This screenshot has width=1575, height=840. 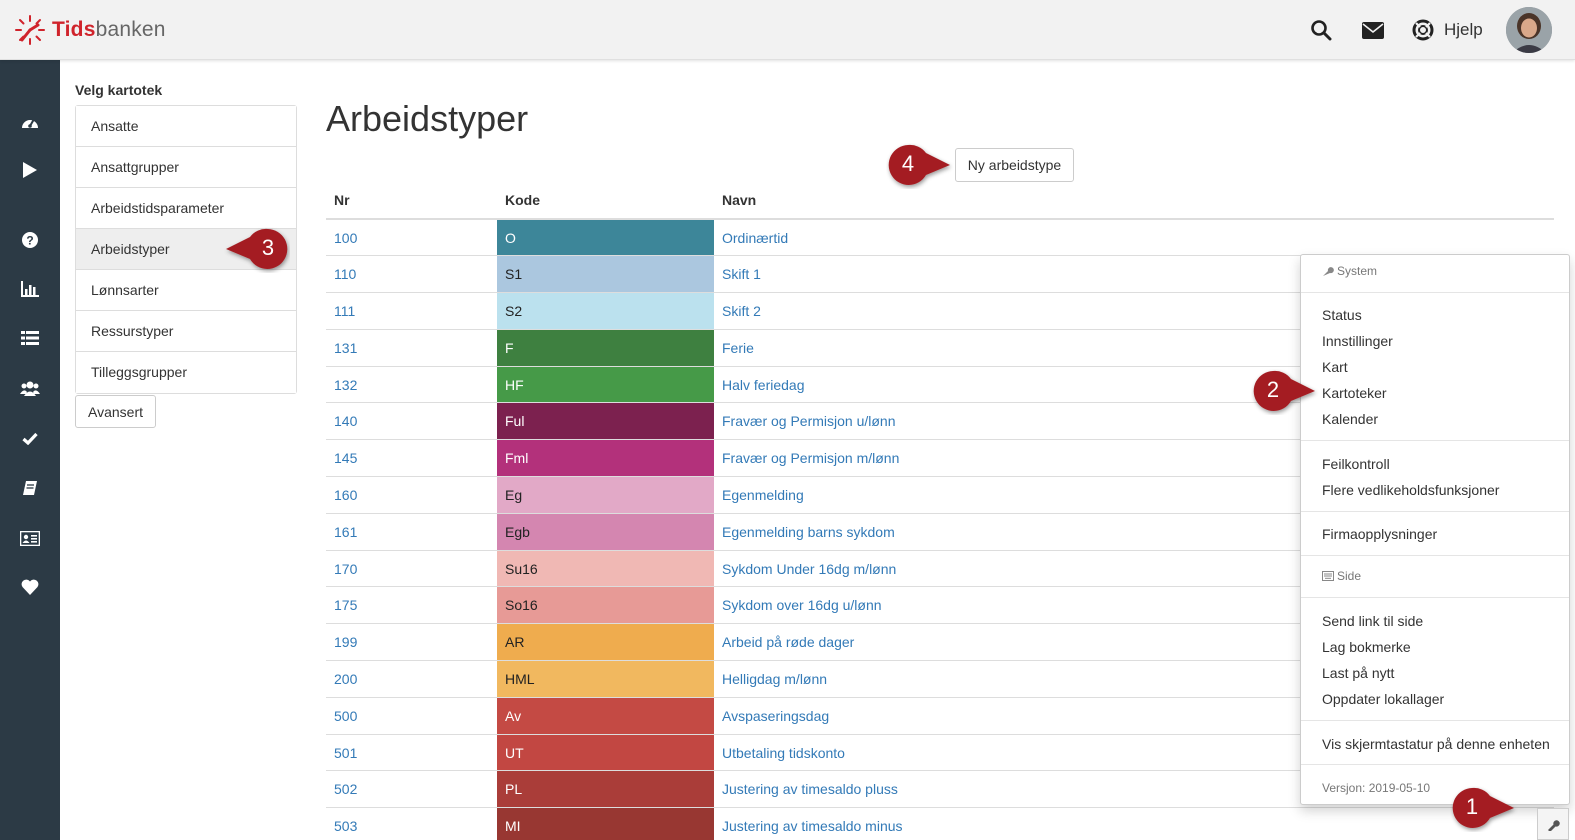 What do you see at coordinates (1357, 341) in the screenshot?
I see `menu-item-innstillinger: Innstillinger` at bounding box center [1357, 341].